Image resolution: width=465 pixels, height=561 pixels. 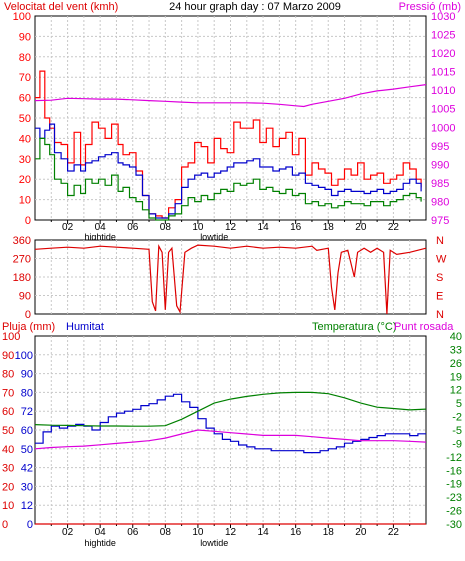 I want to click on wind-y-tick-label: 70, so click(x=25, y=78).